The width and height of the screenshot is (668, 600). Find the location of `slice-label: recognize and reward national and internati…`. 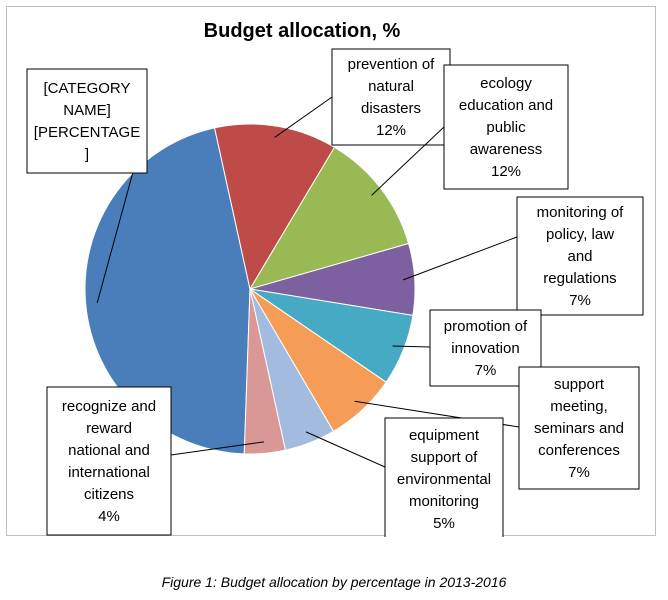

slice-label: recognize and reward national and internati… is located at coordinates (109, 461).